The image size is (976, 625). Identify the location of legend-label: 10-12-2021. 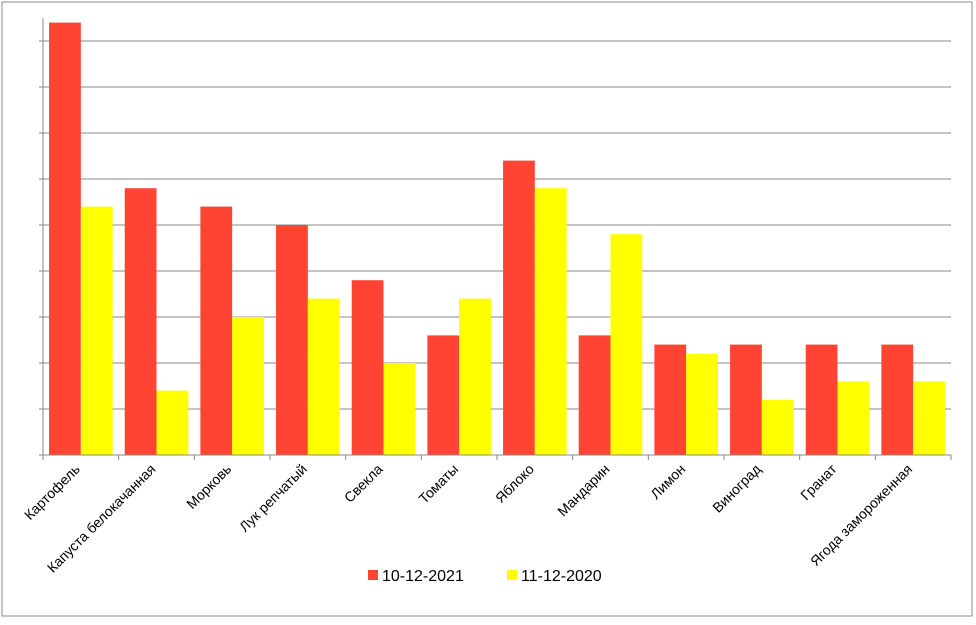
(423, 576).